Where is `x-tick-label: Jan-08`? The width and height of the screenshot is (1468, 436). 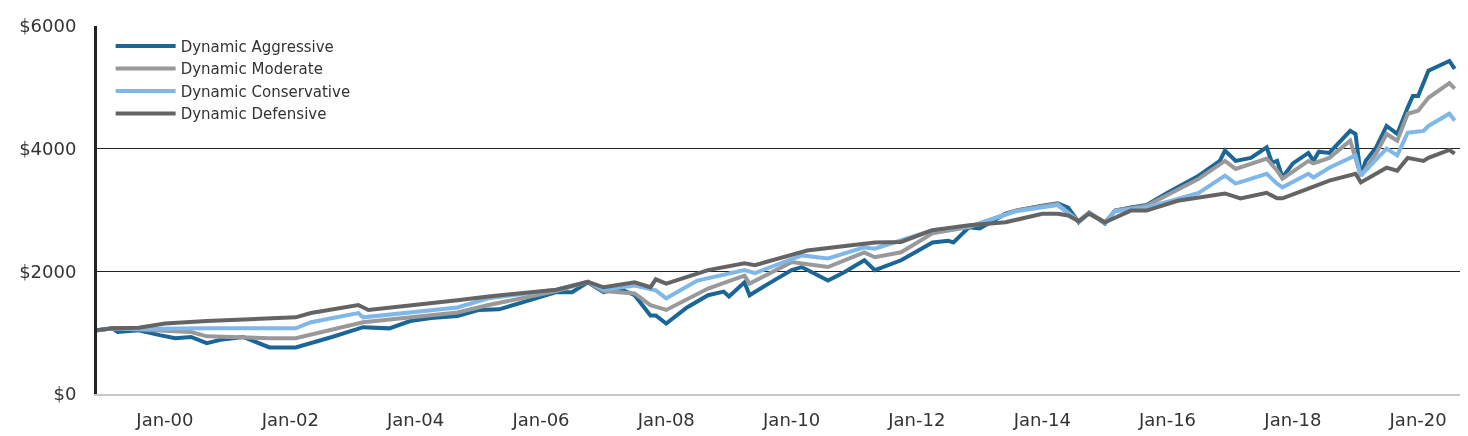 x-tick-label: Jan-08 is located at coordinates (665, 419).